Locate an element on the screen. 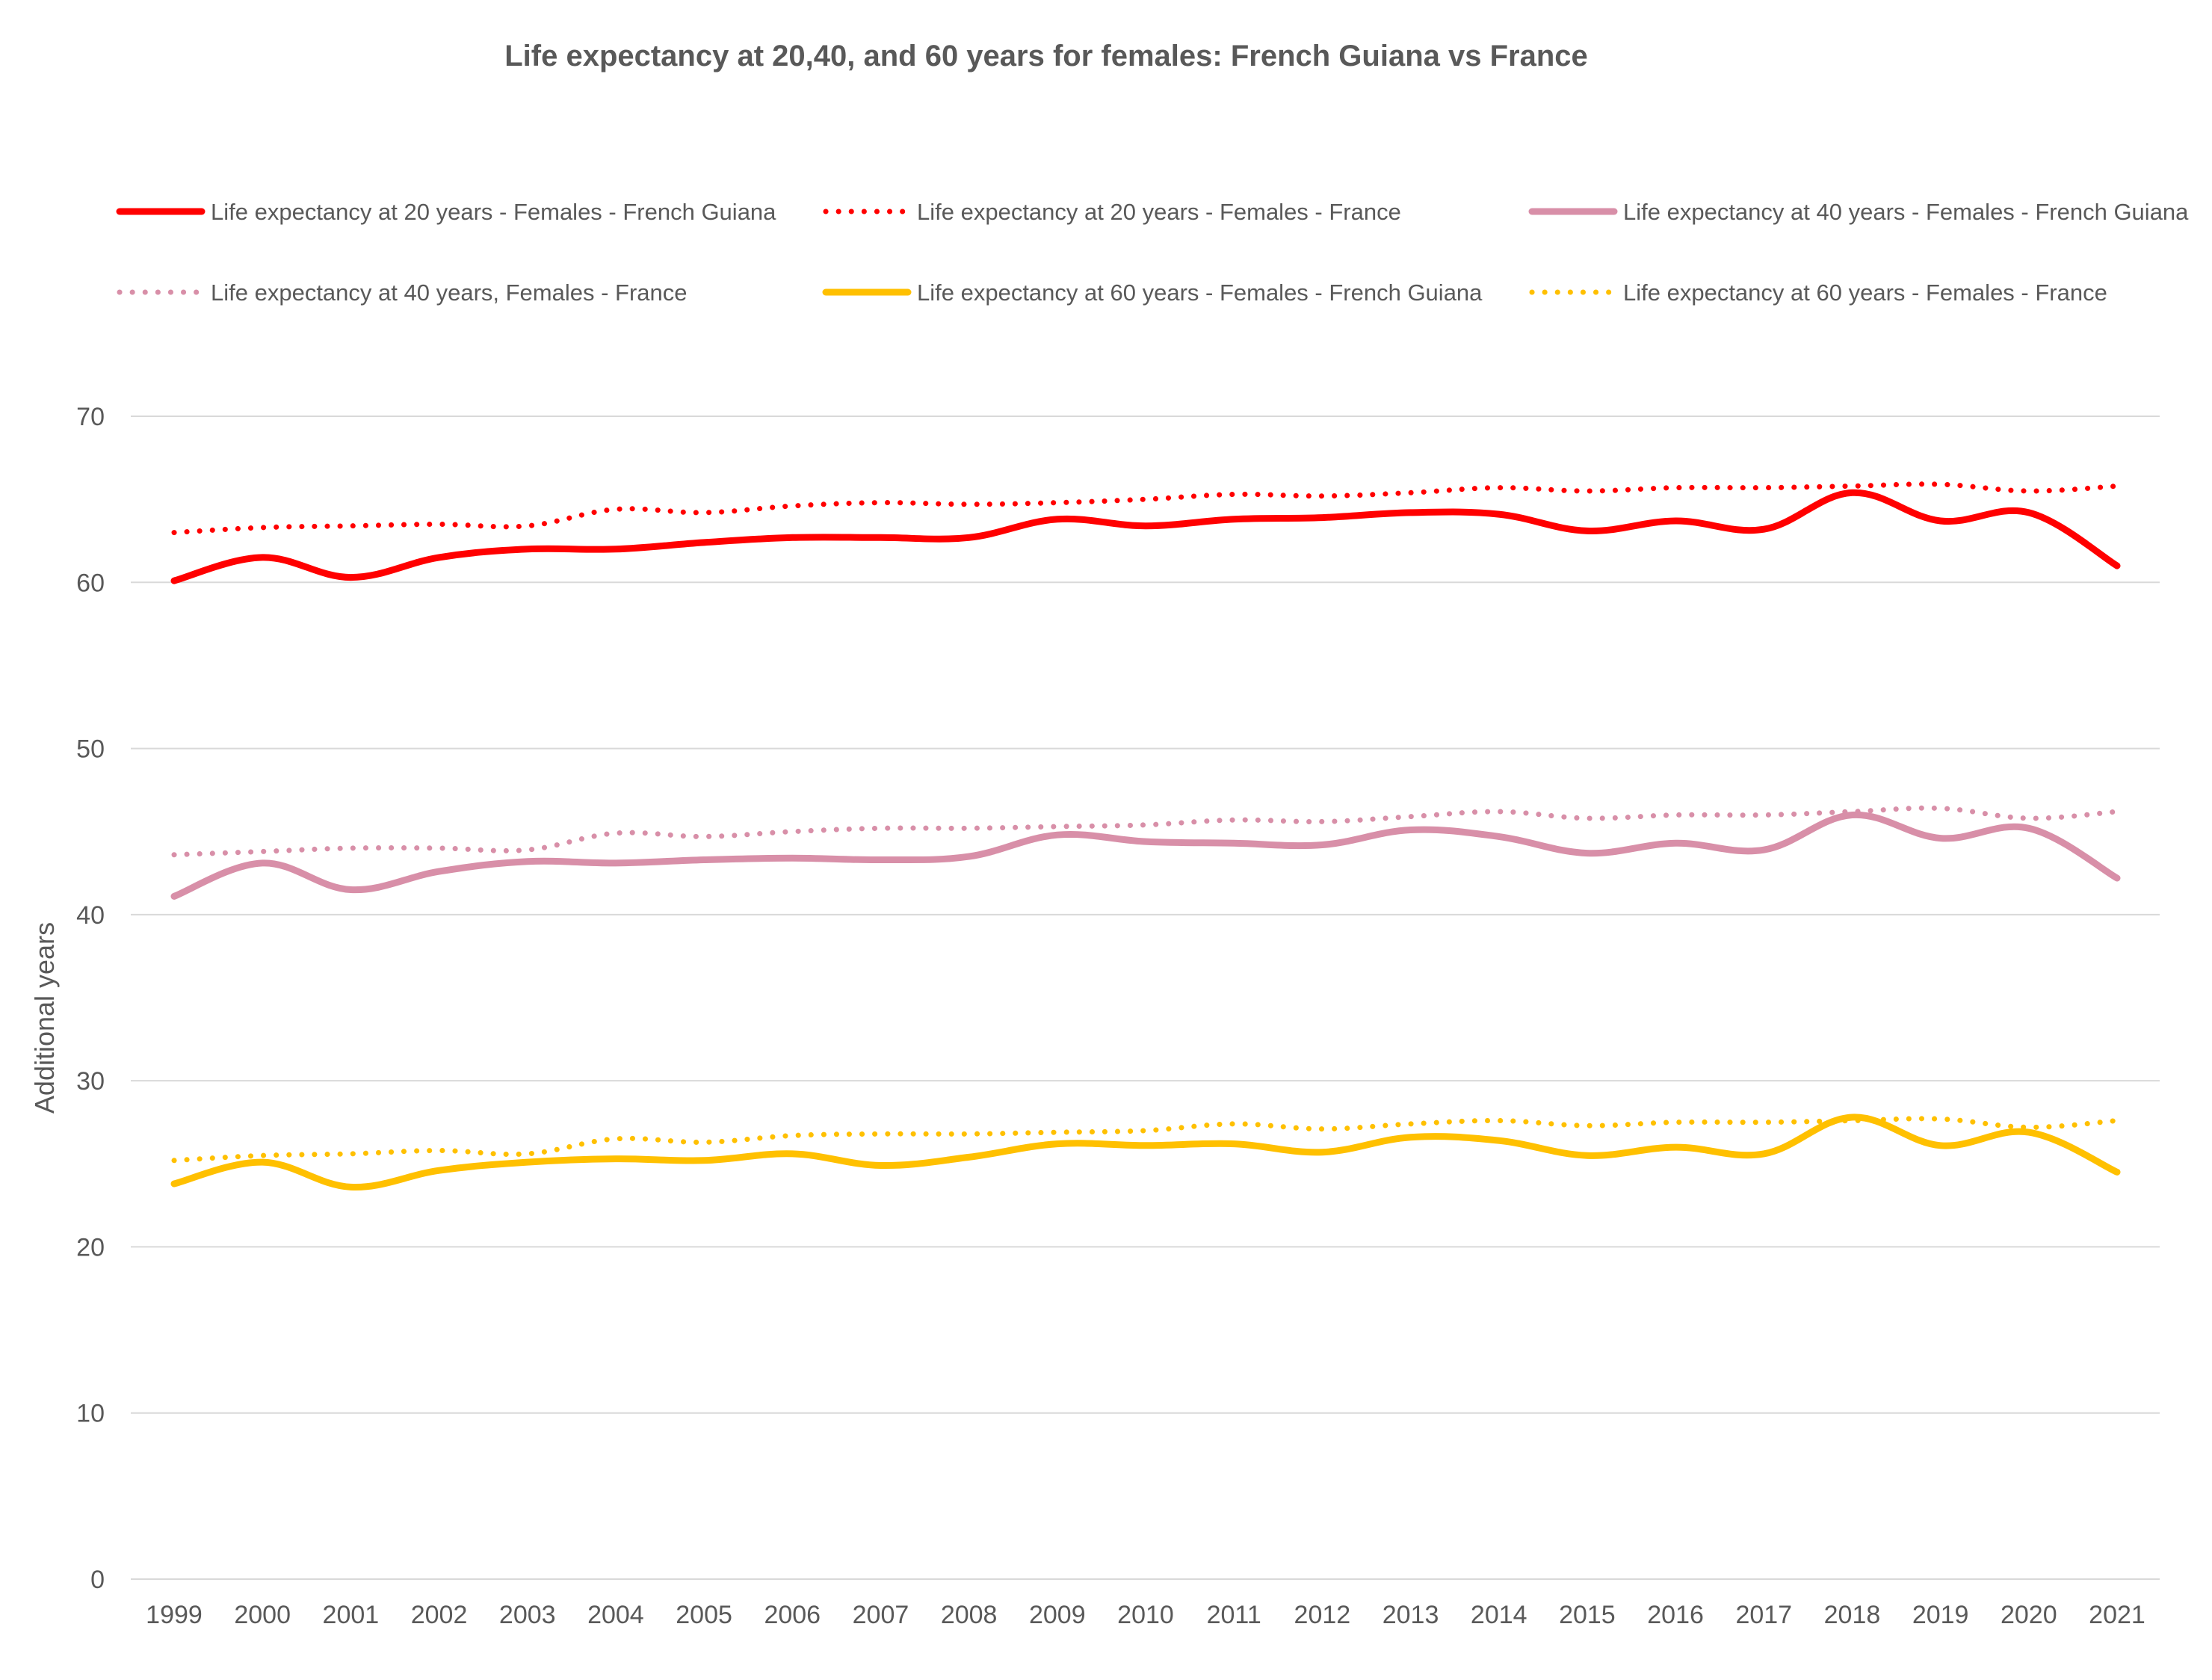 This screenshot has height=1680, width=2212. x-tick-label: 2021 is located at coordinates (2117, 1615).